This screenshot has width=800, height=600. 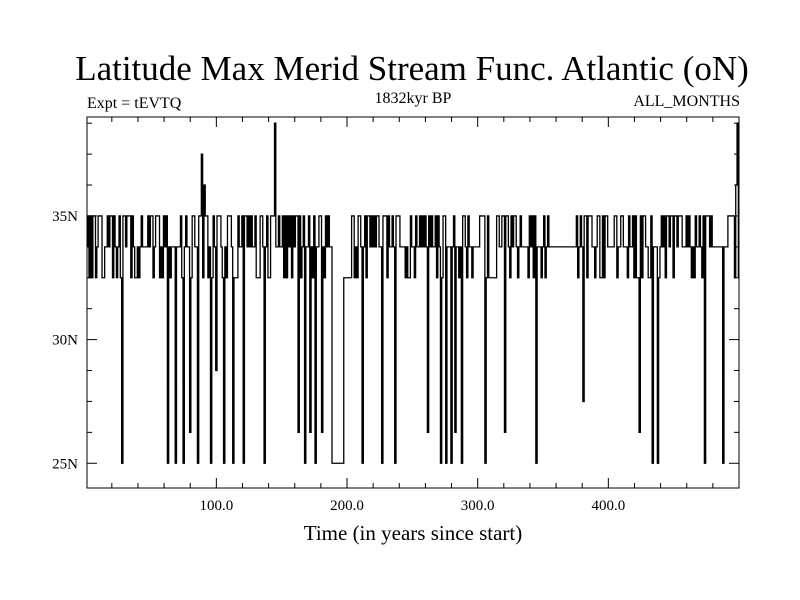 I want to click on x-tick-label: 300.0, so click(x=478, y=506).